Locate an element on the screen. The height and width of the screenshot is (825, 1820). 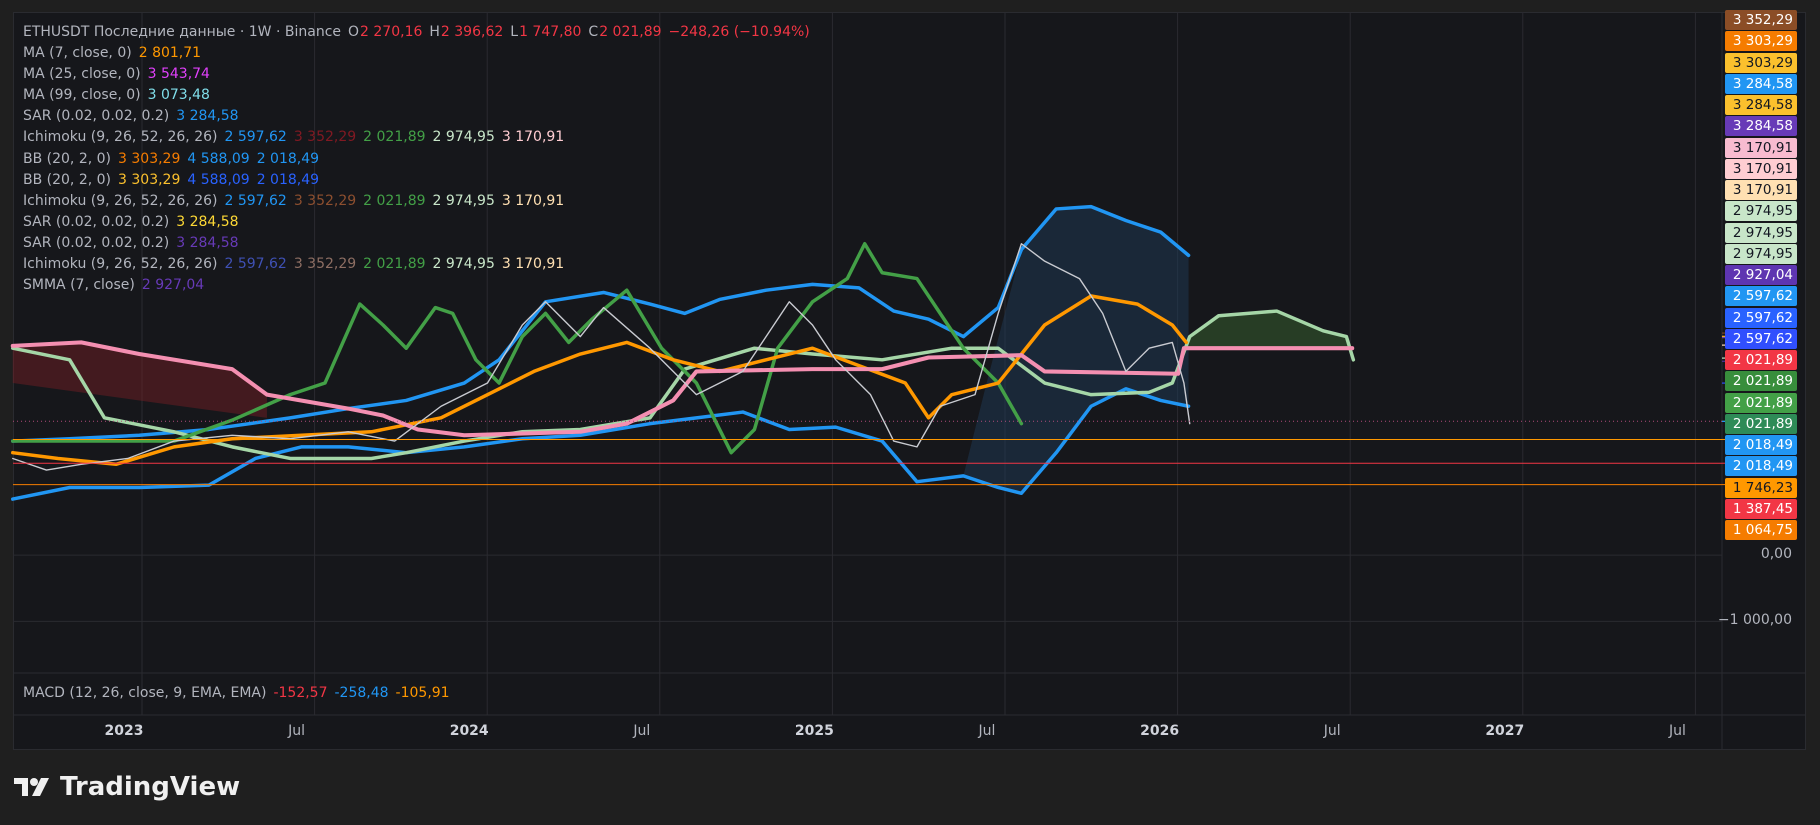
indicator-name: MACD (12, 26, close, 9, EMA, EMA) is located at coordinates (145, 693).